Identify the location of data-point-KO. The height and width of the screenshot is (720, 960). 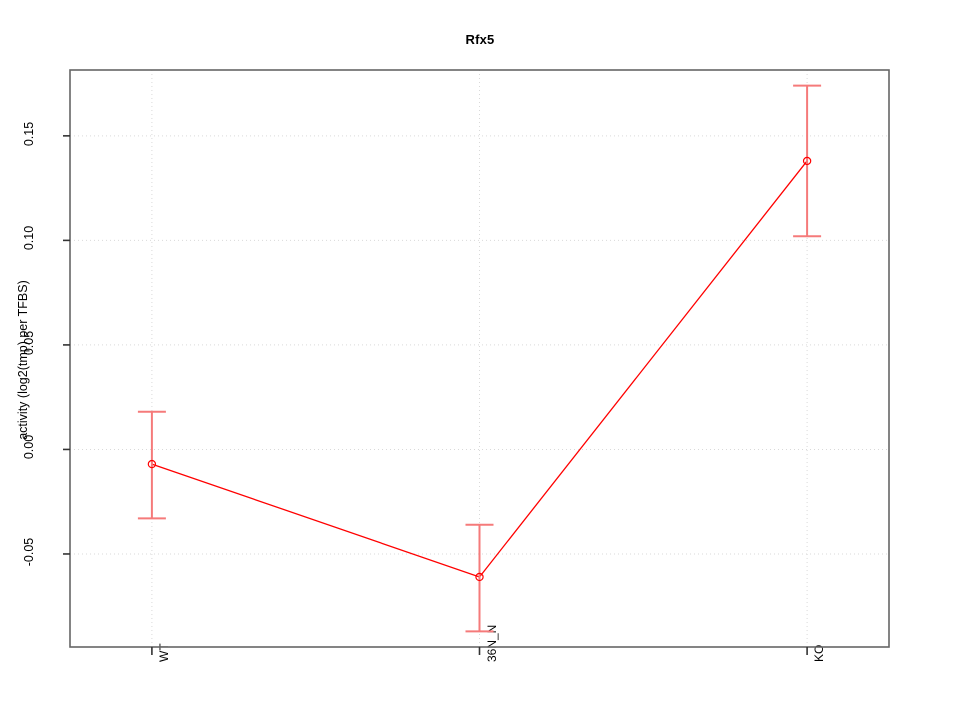
(807, 161).